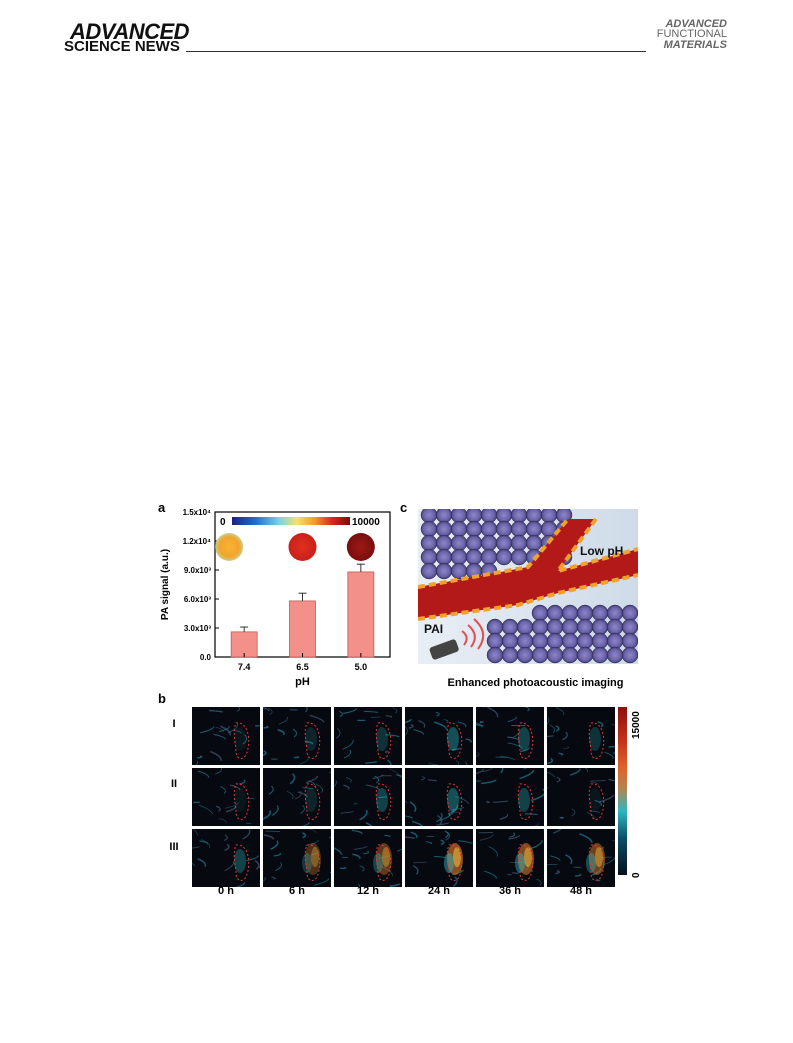  What do you see at coordinates (360, 547) in the screenshot?
I see `well-image-5.0` at bounding box center [360, 547].